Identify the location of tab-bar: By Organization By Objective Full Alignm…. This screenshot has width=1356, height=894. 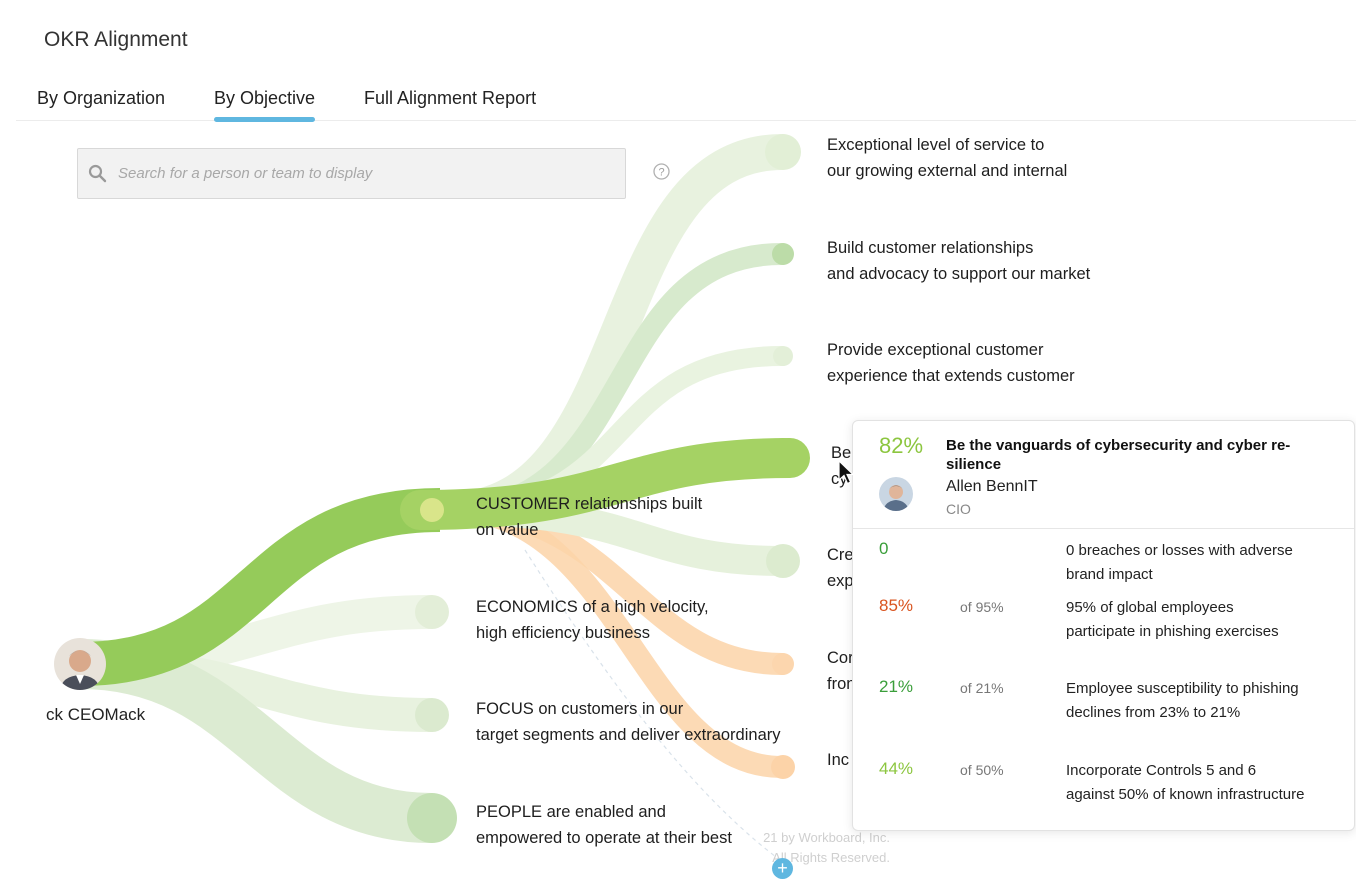
(686, 104).